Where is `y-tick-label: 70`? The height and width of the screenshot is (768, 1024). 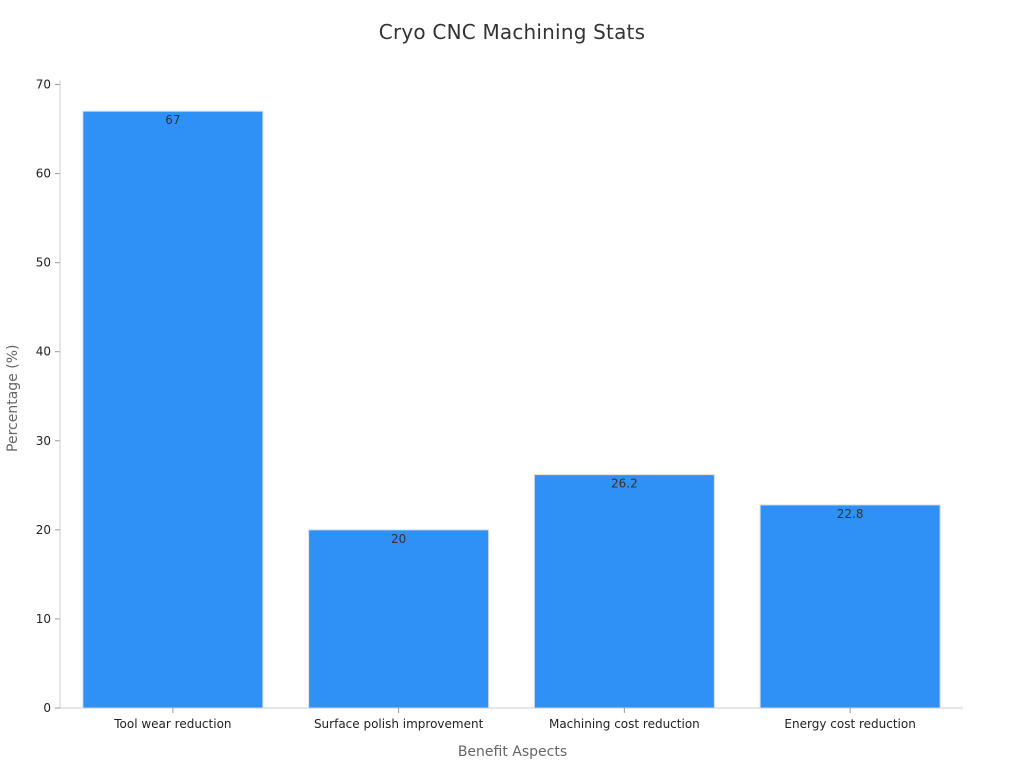 y-tick-label: 70 is located at coordinates (43, 85).